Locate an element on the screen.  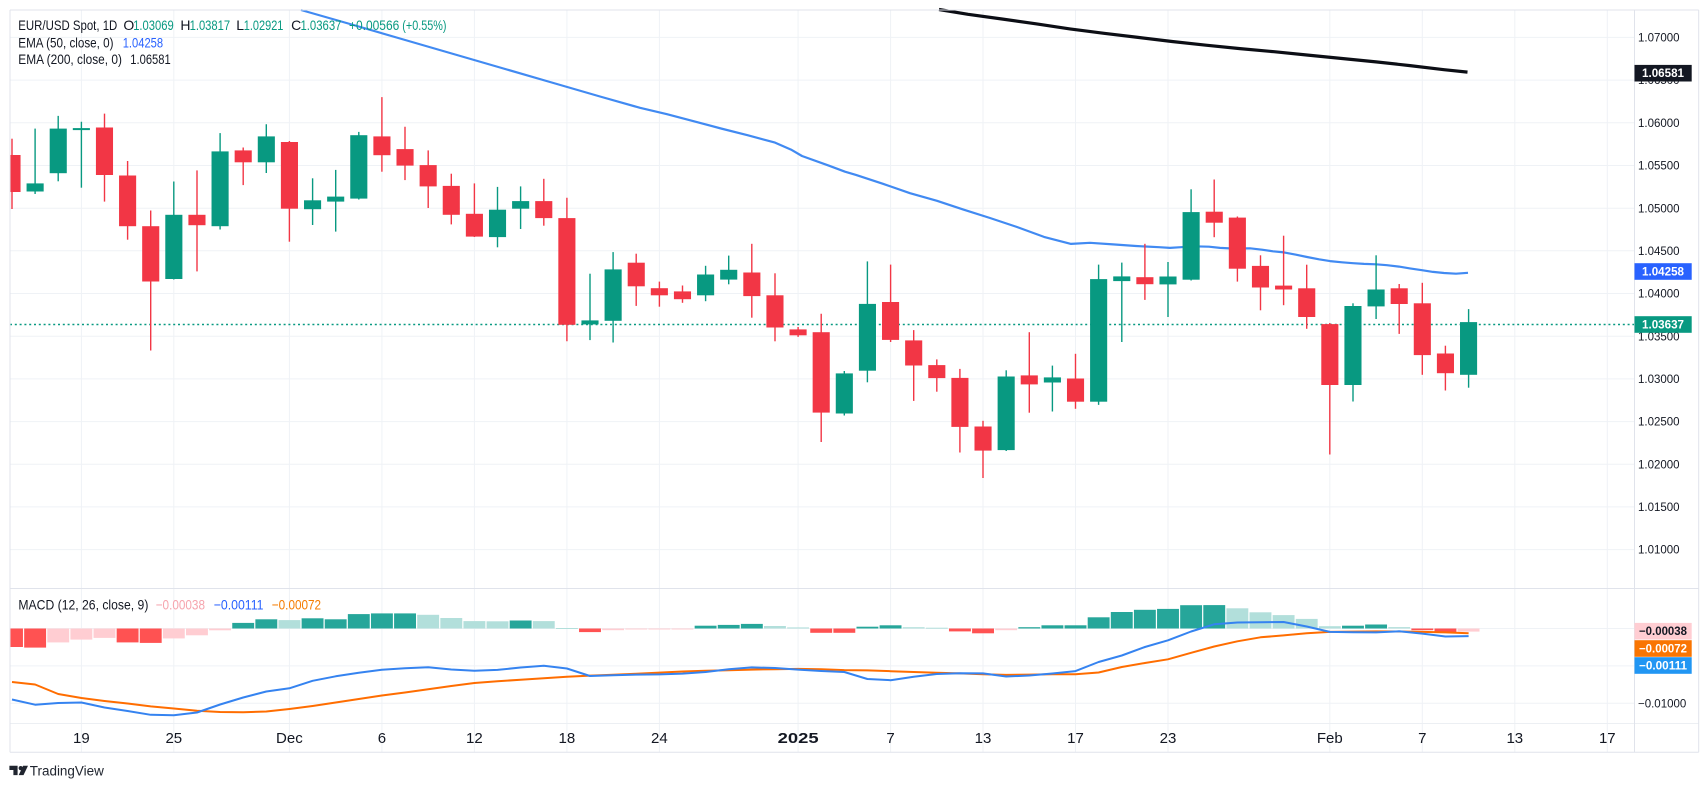
svg-text: EUR/USD Spot, 1D is located at coordinates (67, 25).